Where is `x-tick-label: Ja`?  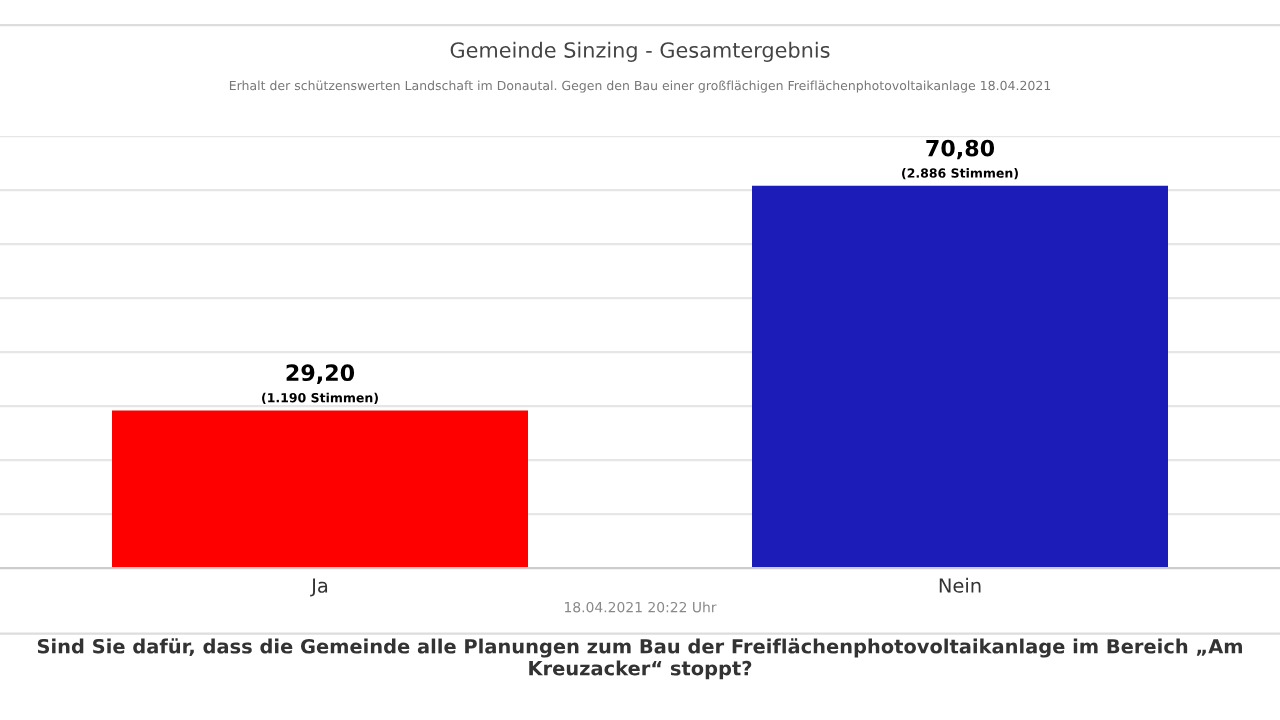
x-tick-label: Ja is located at coordinates (319, 587).